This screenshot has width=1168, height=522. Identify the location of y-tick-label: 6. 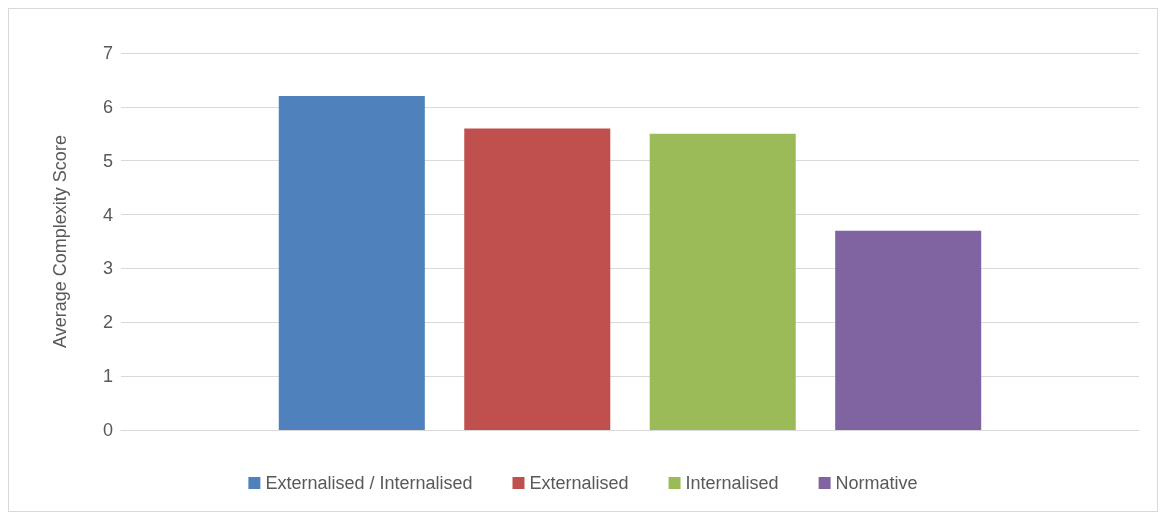
(107, 106).